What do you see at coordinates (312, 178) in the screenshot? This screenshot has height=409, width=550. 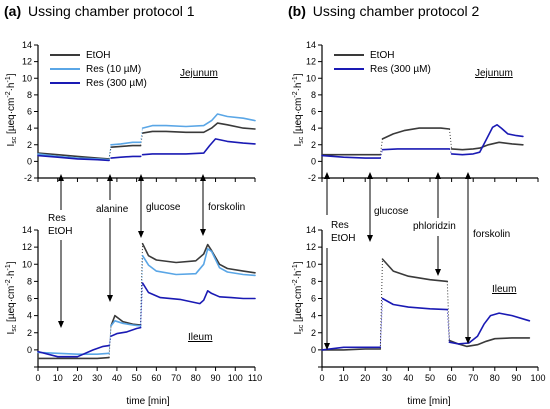 I see `y-tick-label: -2` at bounding box center [312, 178].